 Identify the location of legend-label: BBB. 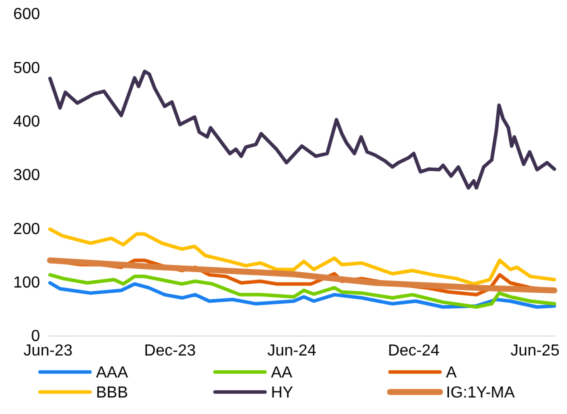
(112, 393).